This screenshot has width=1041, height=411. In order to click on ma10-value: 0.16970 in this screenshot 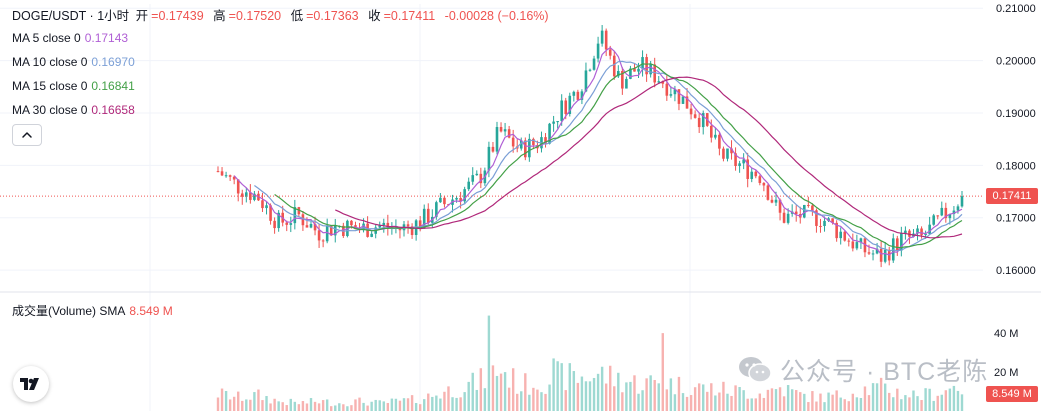, I will do `click(113, 62)`.